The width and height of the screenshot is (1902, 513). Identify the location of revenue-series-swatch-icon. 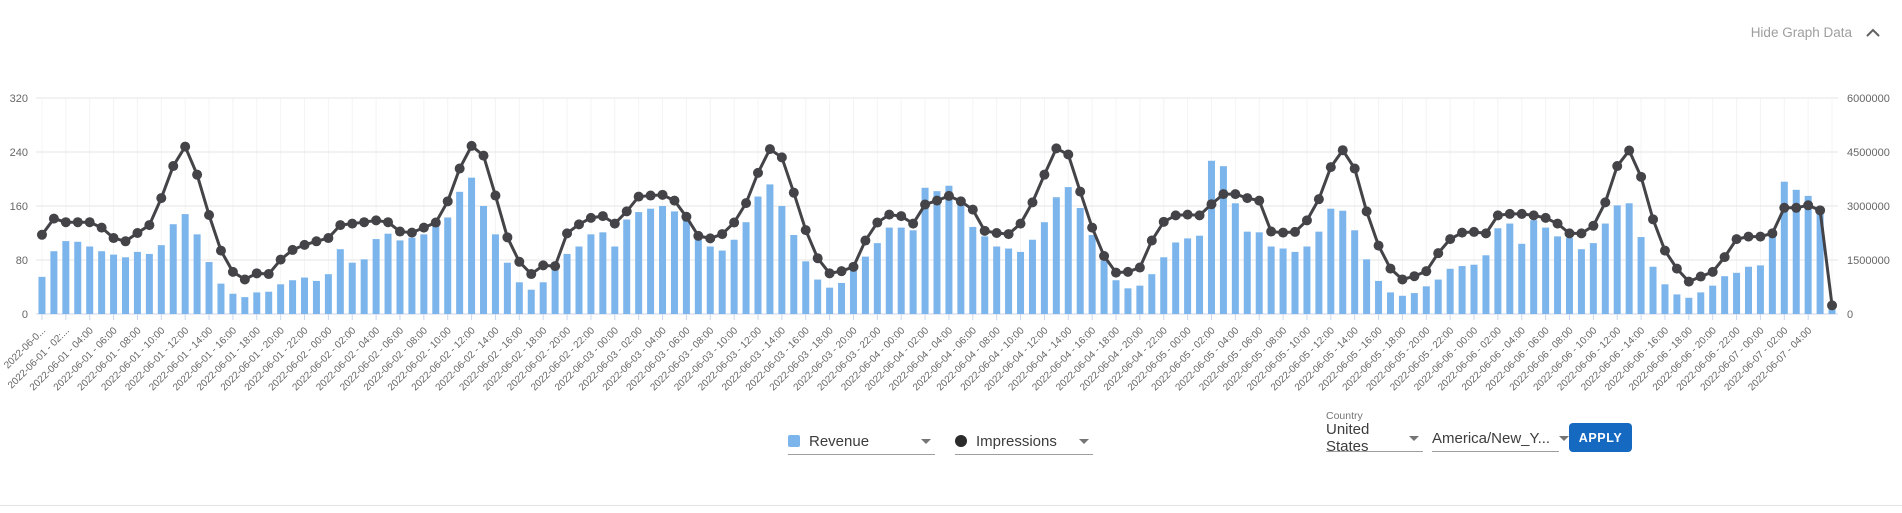
(794, 441).